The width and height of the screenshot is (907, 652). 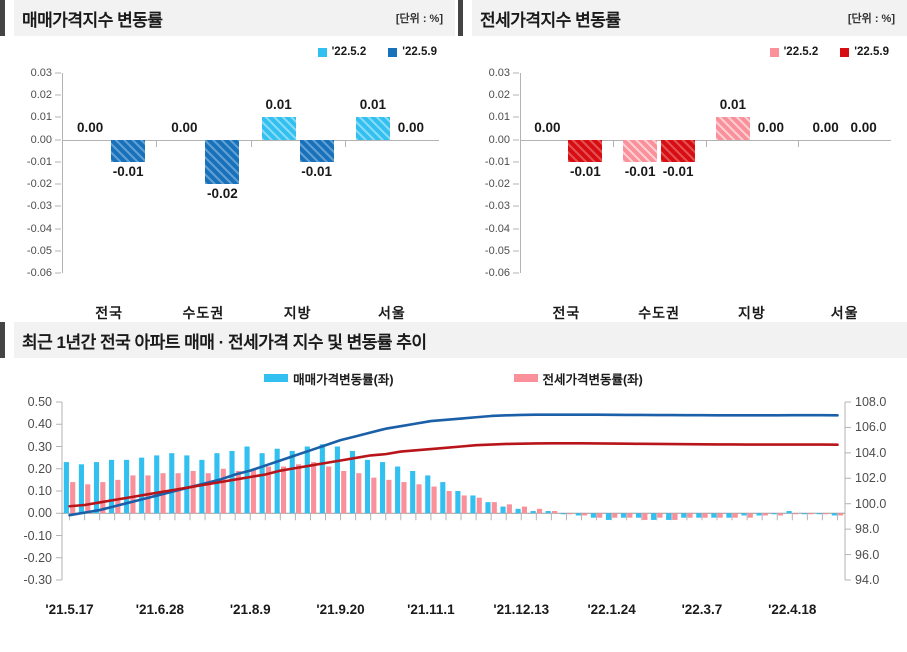 I want to click on legend-item-sale-rate: 매매가격변동률(좌), so click(x=329, y=378).